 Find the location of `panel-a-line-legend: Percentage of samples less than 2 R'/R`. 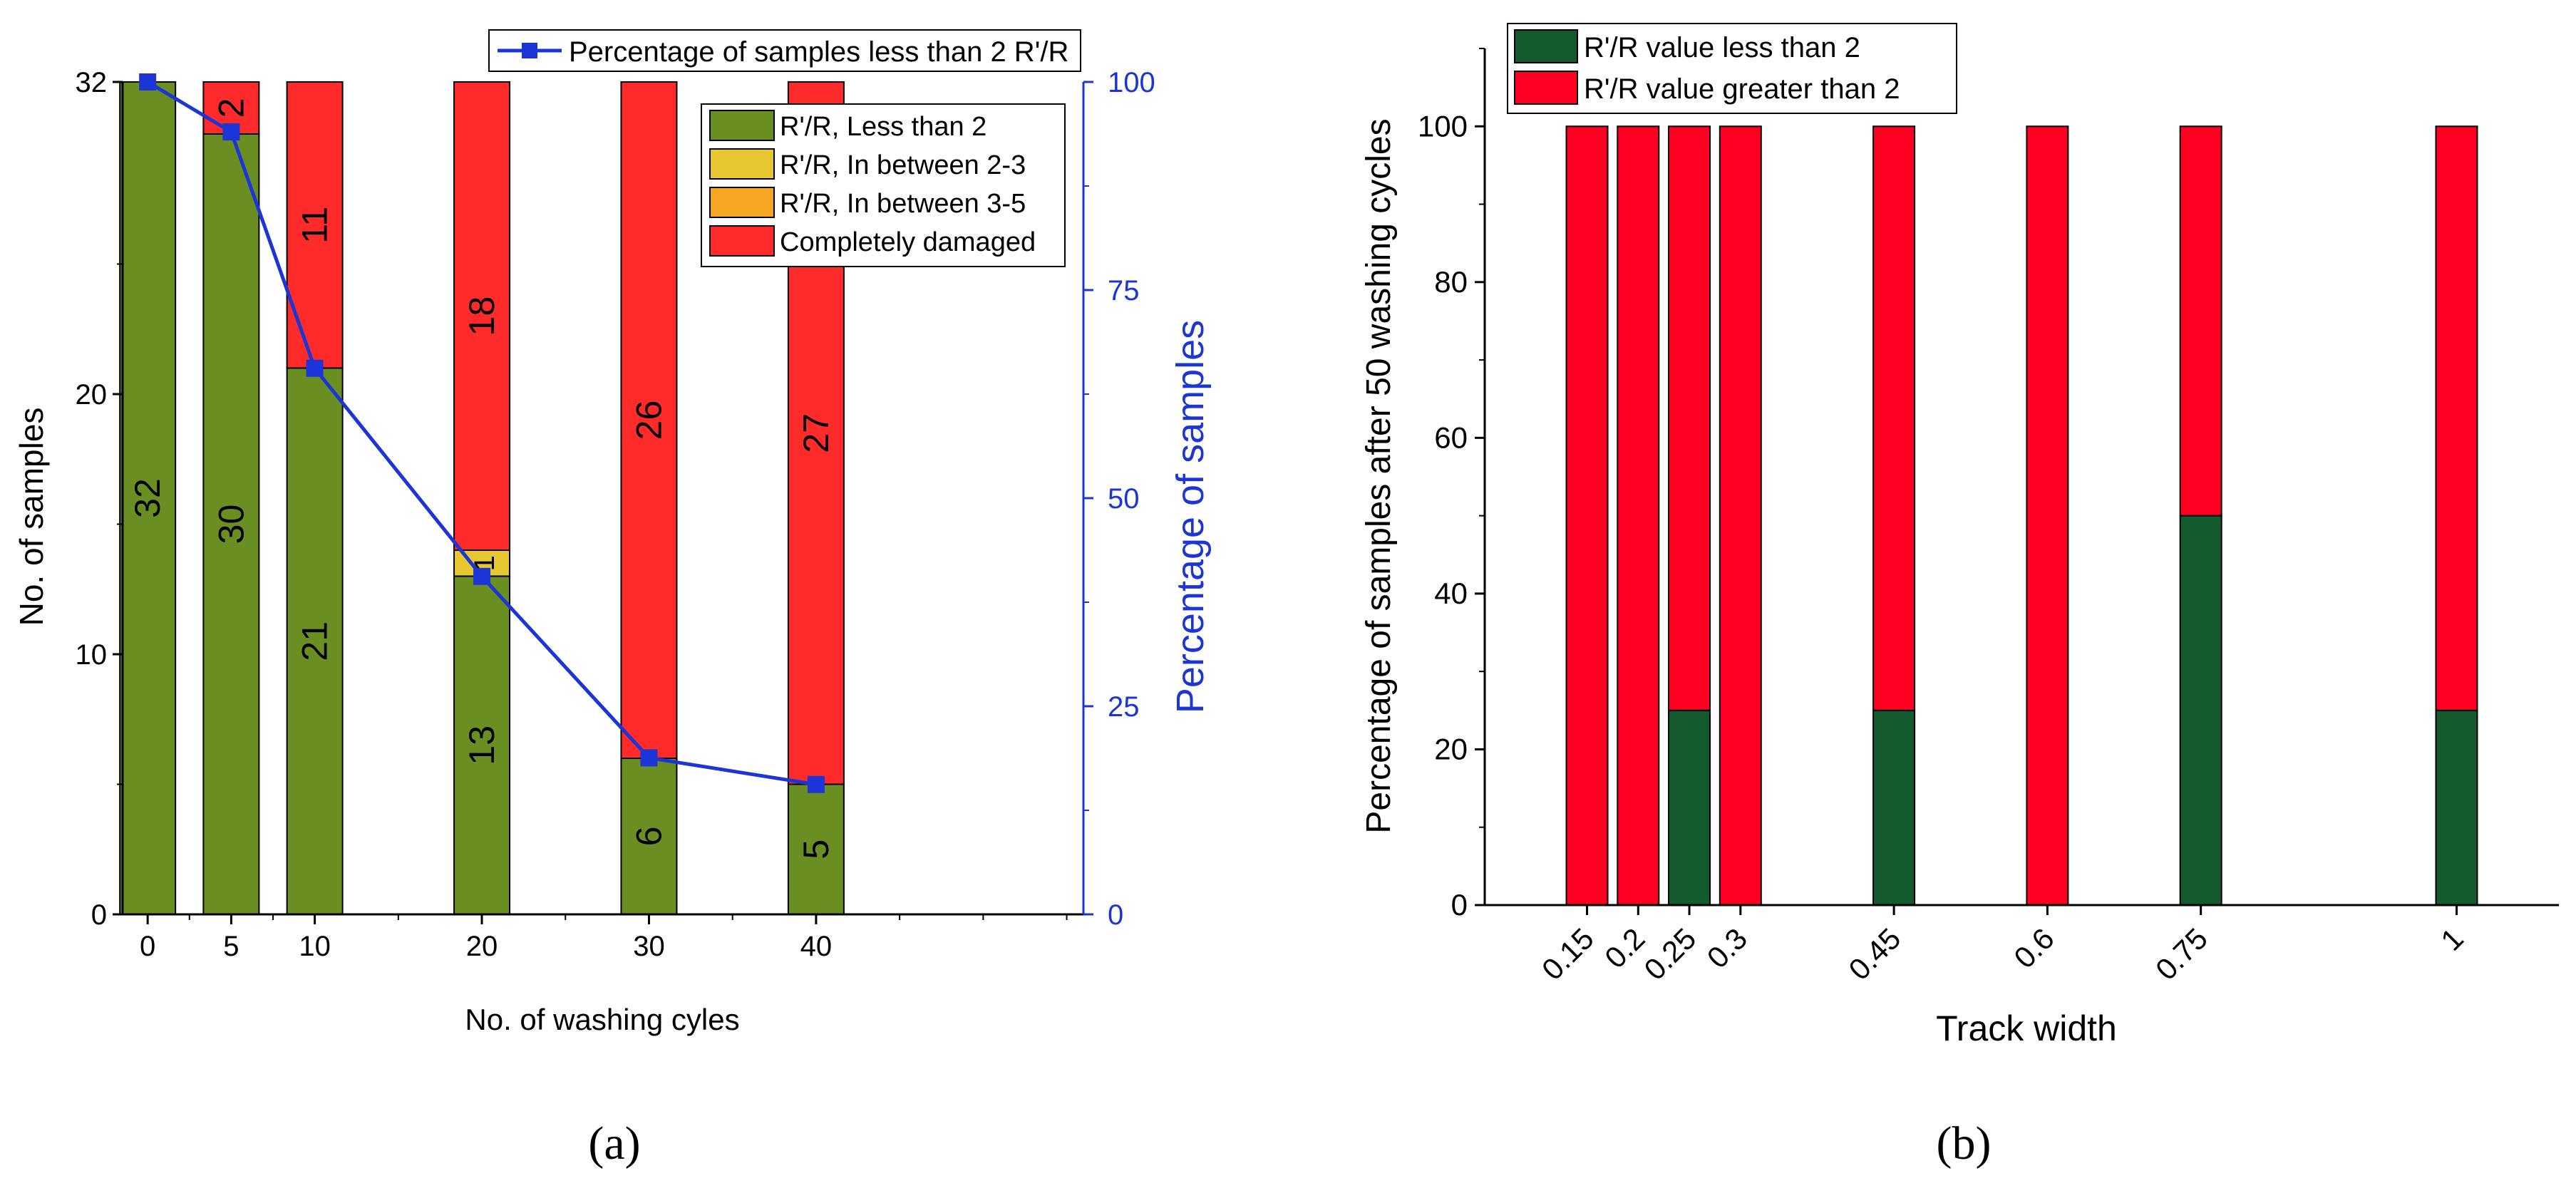

panel-a-line-legend: Percentage of samples less than 2 R'/R is located at coordinates (784, 50).